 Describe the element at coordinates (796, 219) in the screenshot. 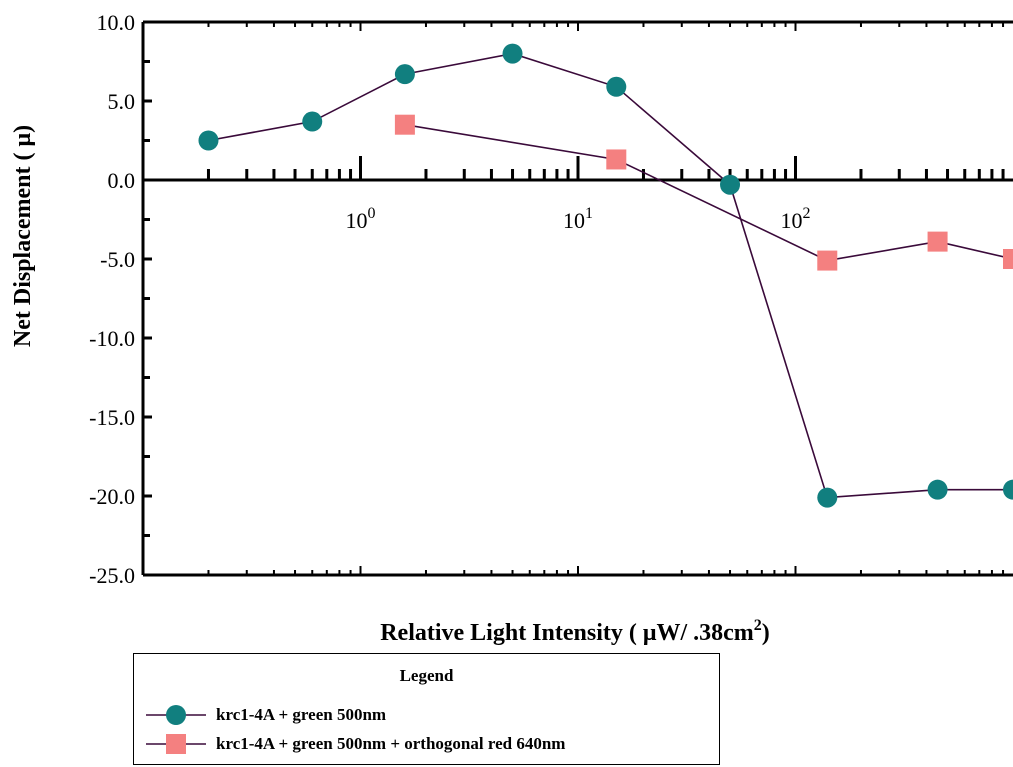

I see `x-tick-label: 10²` at that location.